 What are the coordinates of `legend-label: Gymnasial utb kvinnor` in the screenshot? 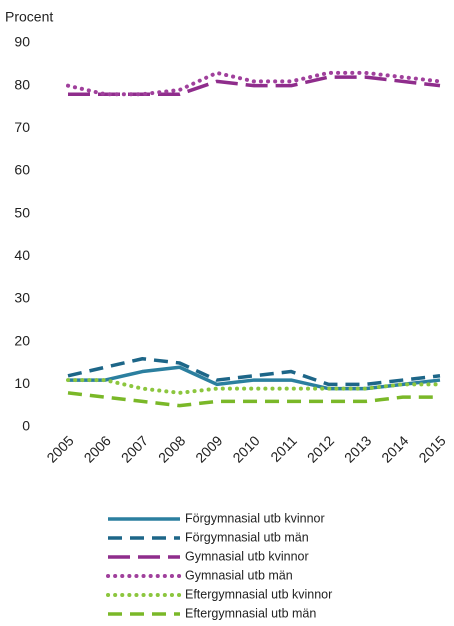 It's located at (247, 556).